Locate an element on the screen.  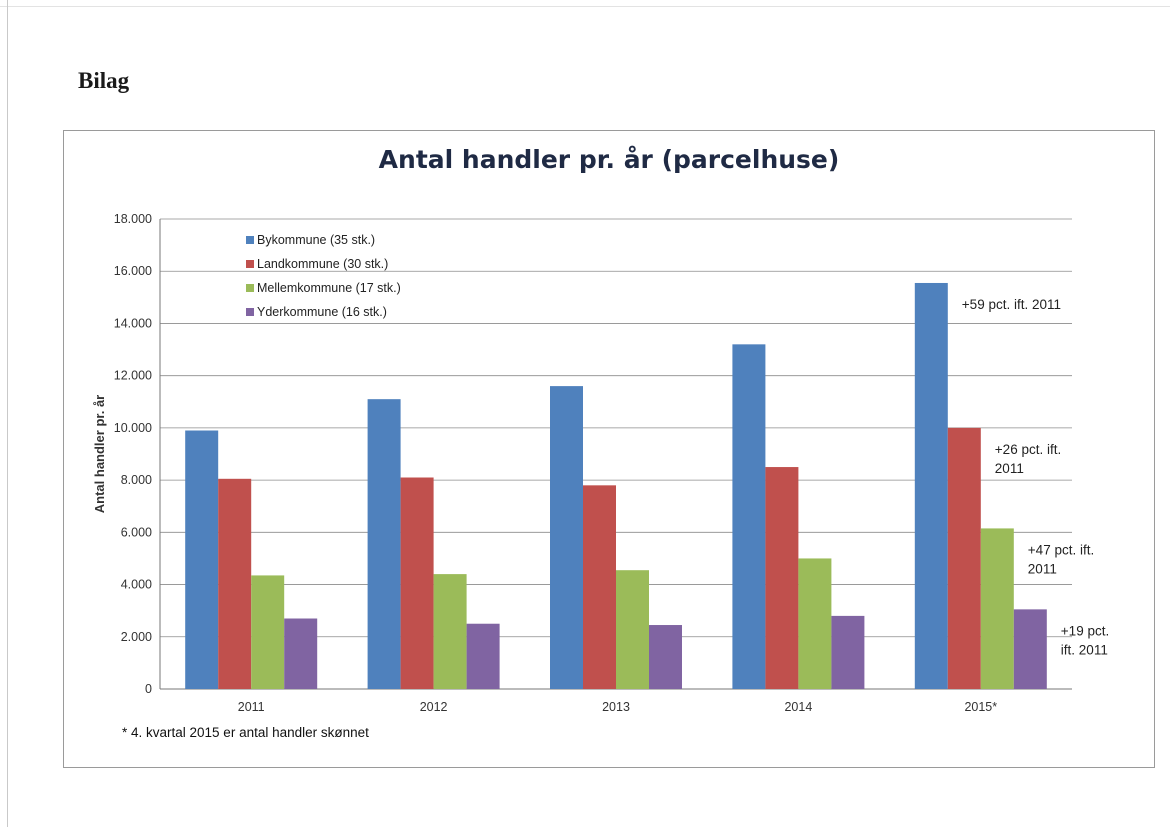
legend-label: Landkommune (30 stk.) is located at coordinates (323, 264).